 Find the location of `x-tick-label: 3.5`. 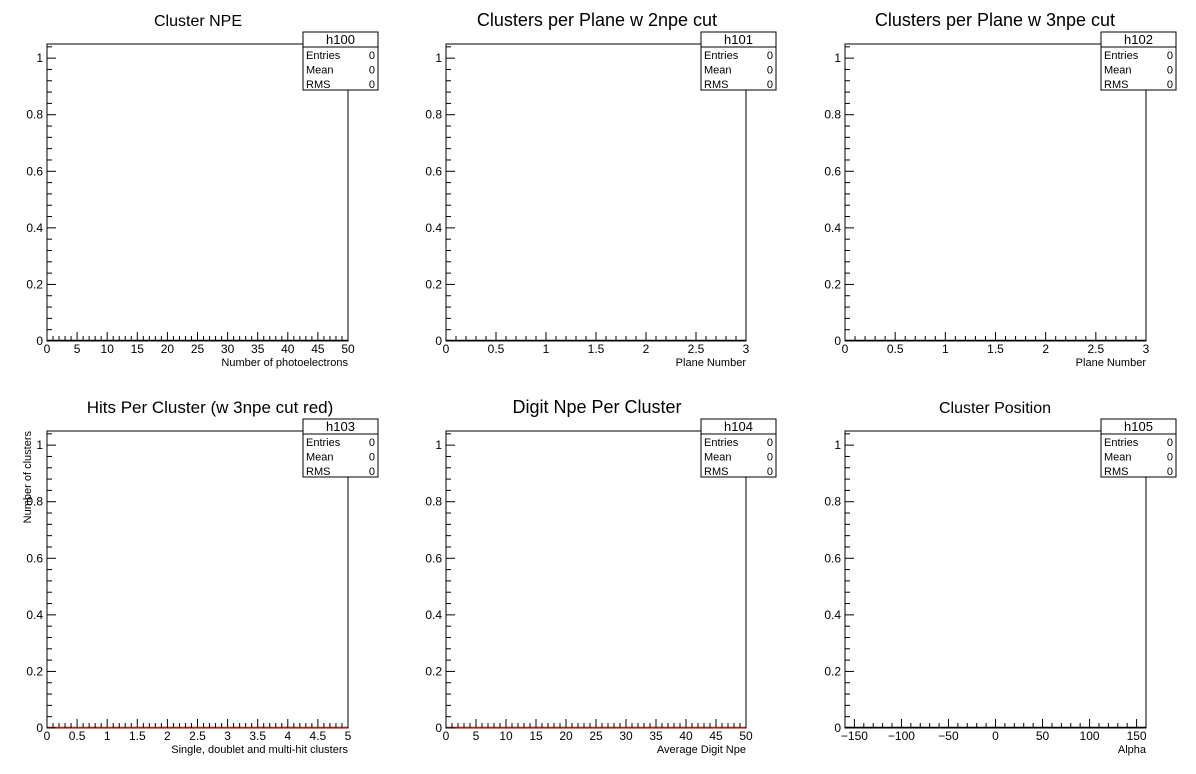

x-tick-label: 3.5 is located at coordinates (257, 736).